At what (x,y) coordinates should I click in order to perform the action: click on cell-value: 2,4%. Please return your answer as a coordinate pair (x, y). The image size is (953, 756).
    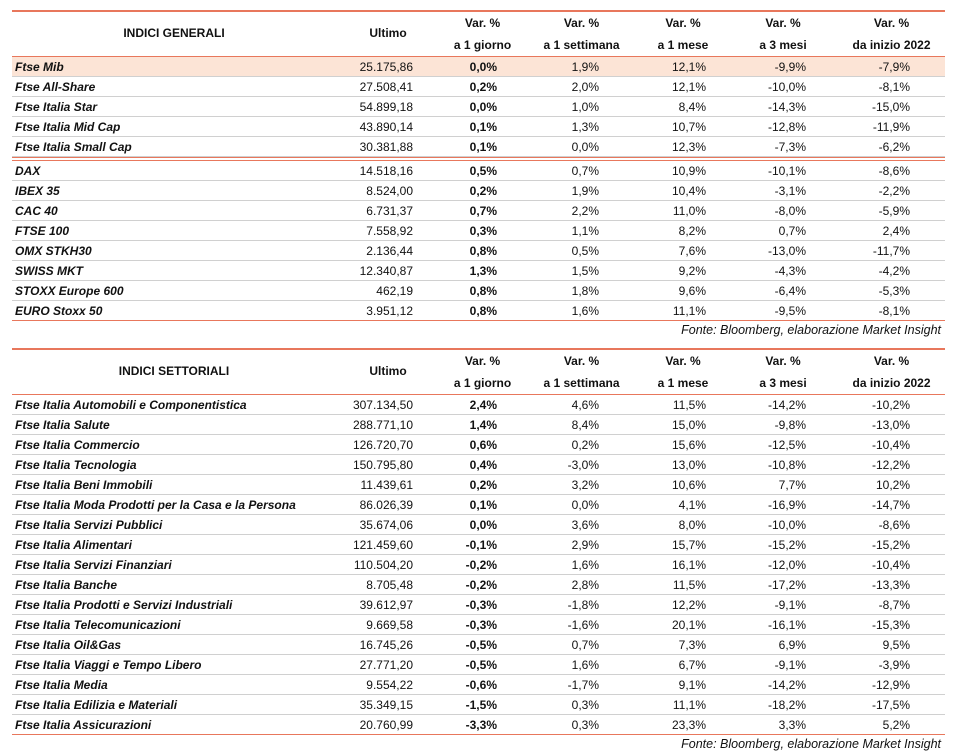
    Looking at the image, I should click on (896, 231).